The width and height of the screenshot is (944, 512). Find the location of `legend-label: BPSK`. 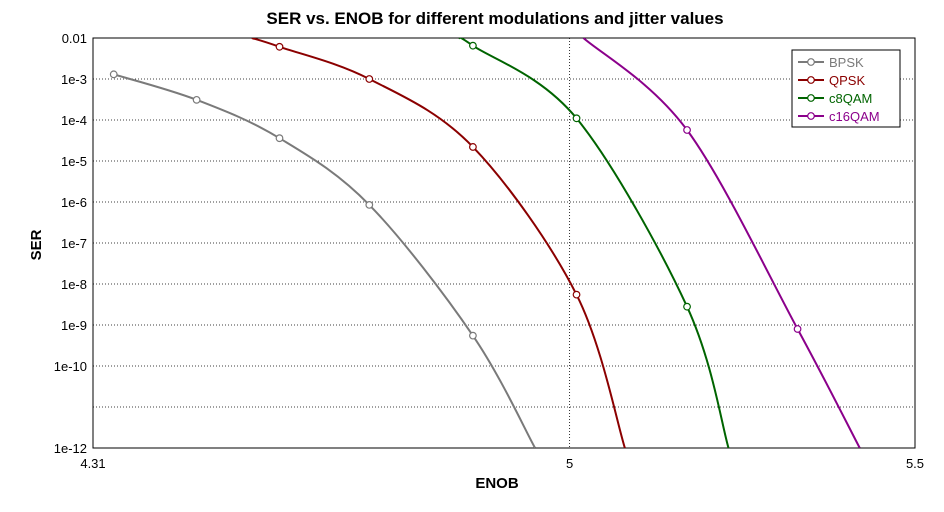

legend-label: BPSK is located at coordinates (846, 62).